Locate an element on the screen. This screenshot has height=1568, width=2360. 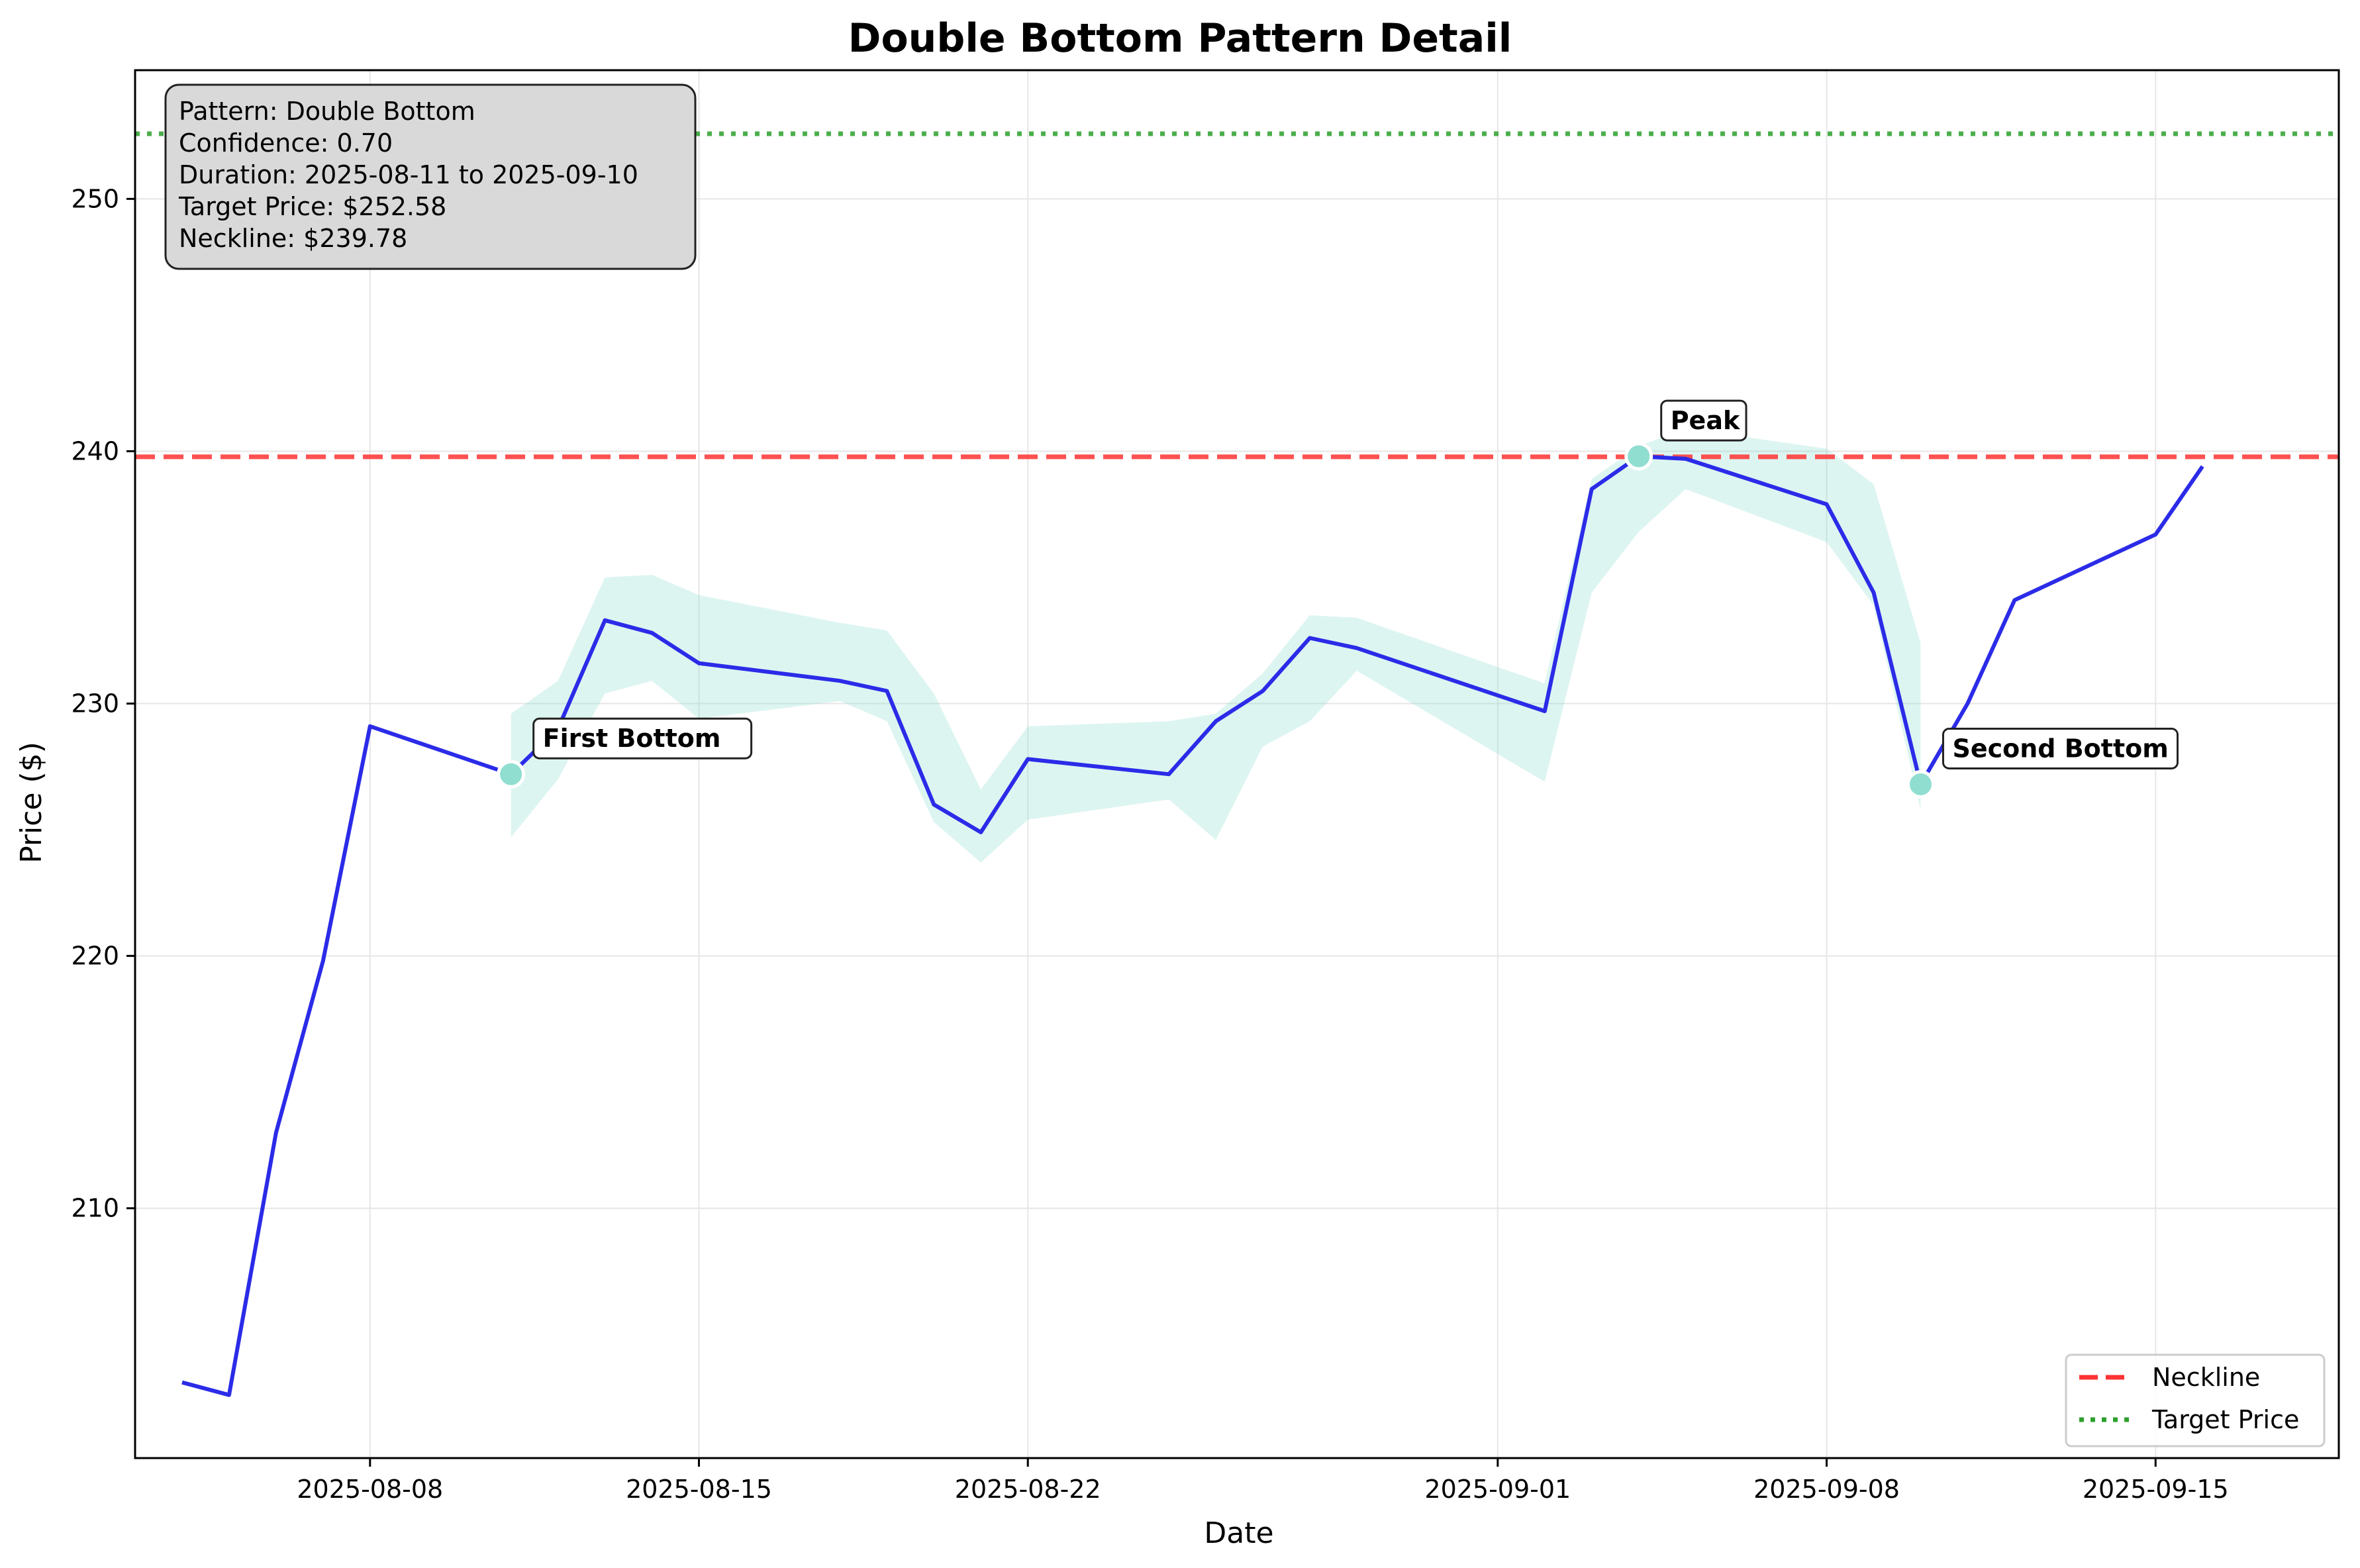
chart-title: Double Bottom Pattern Detail is located at coordinates (1180, 38).